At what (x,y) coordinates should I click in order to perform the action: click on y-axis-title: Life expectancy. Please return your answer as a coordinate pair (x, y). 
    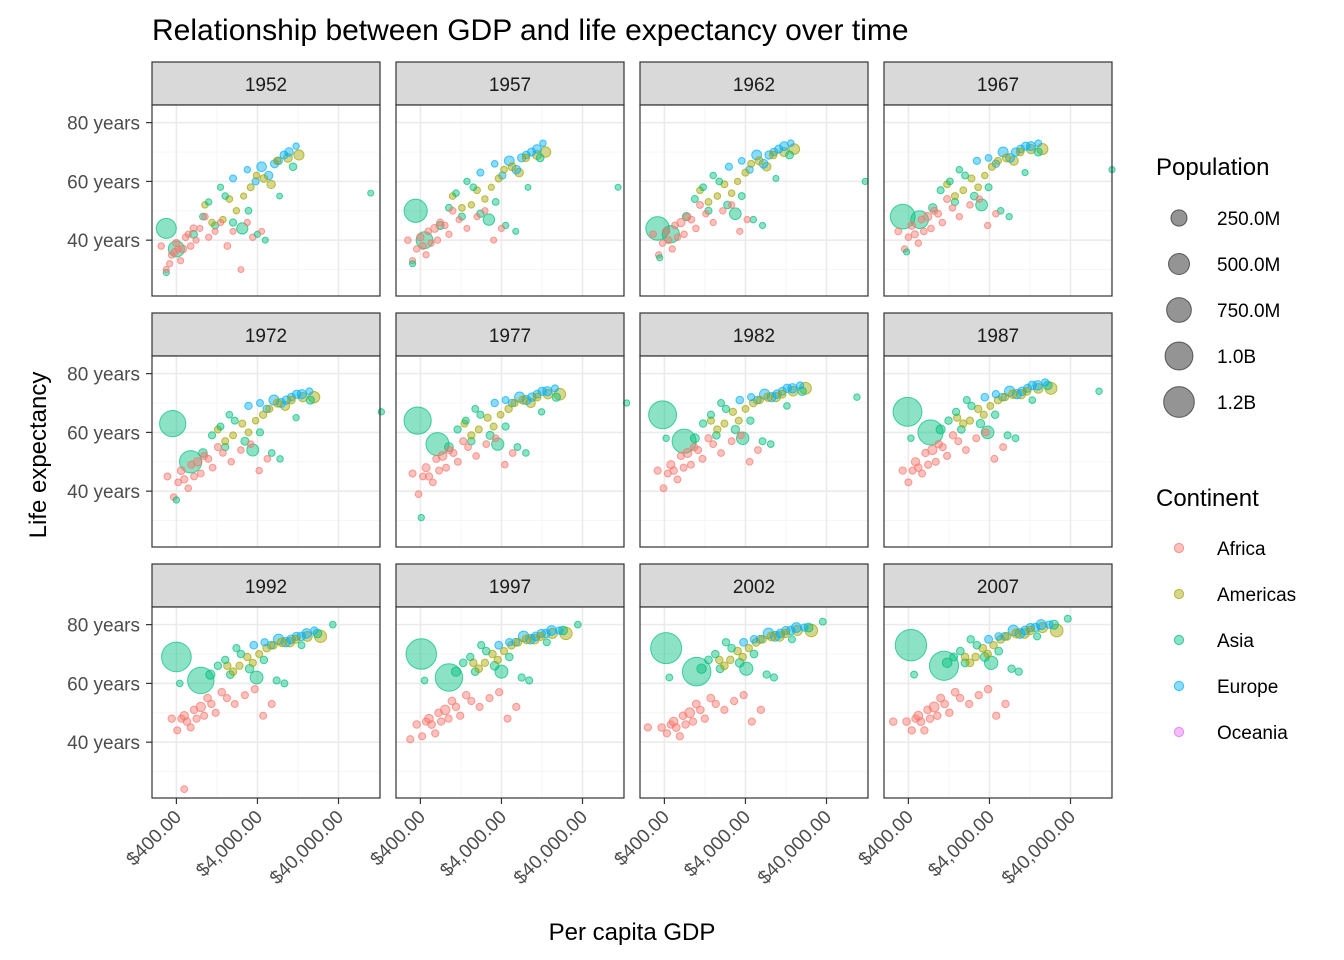
    Looking at the image, I should click on (38, 455).